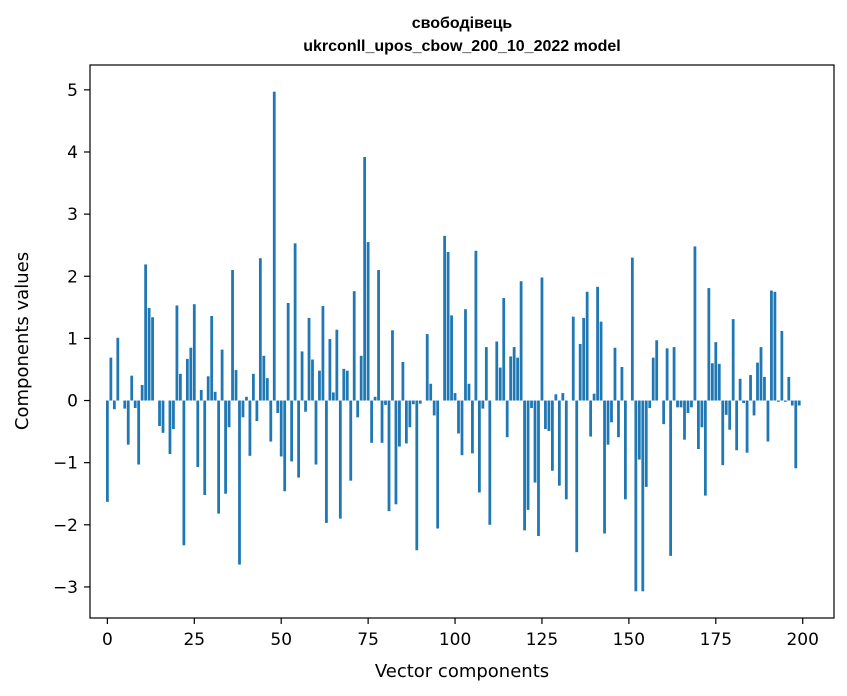 Image resolution: width=847 pixels, height=696 pixels. I want to click on x-tick-label: 0, so click(107, 640).